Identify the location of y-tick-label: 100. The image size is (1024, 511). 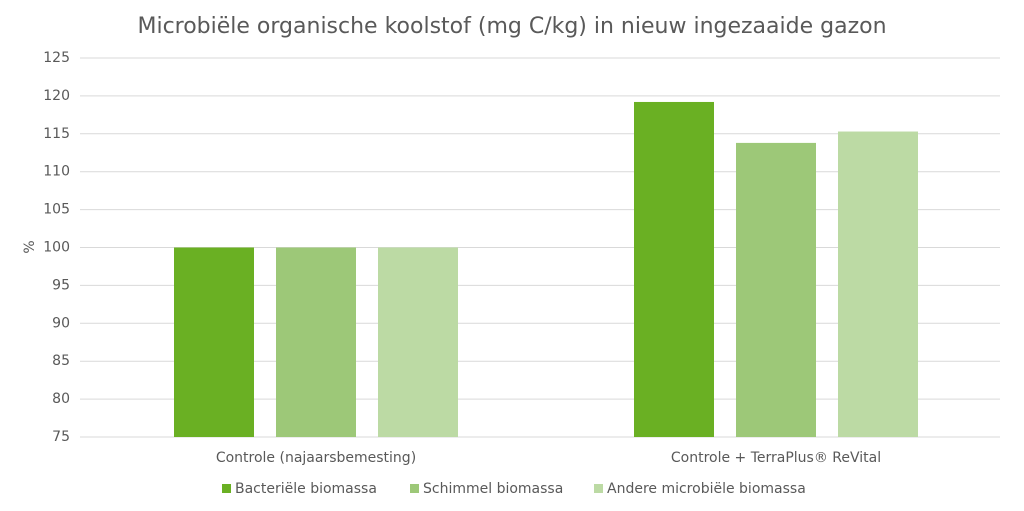
(56, 248).